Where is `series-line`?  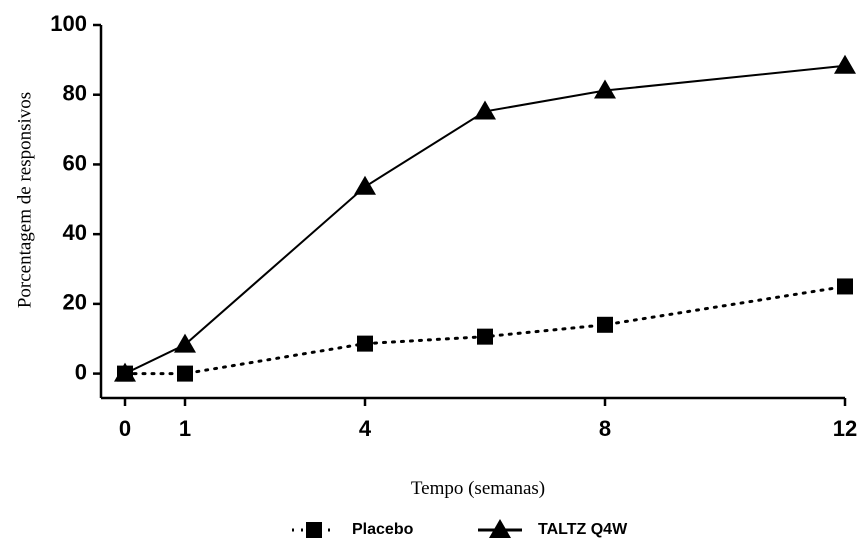
series-line is located at coordinates (485, 330).